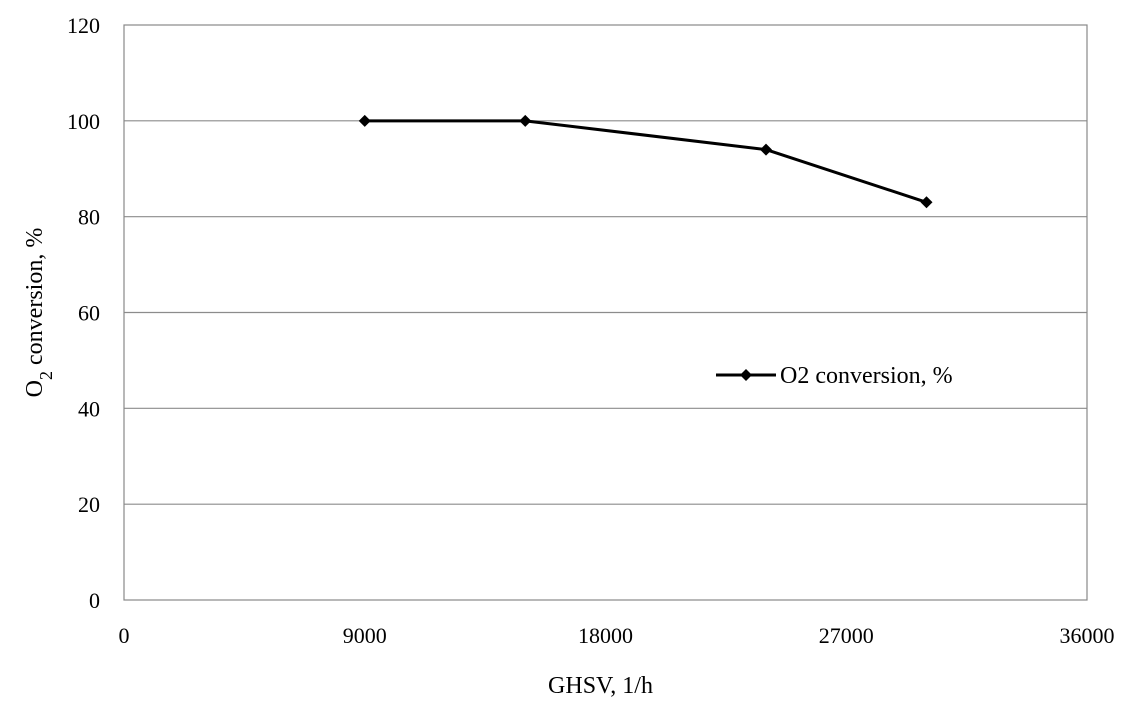 The image size is (1129, 706). What do you see at coordinates (365, 635) in the screenshot?
I see `x-tick-label: 9000` at bounding box center [365, 635].